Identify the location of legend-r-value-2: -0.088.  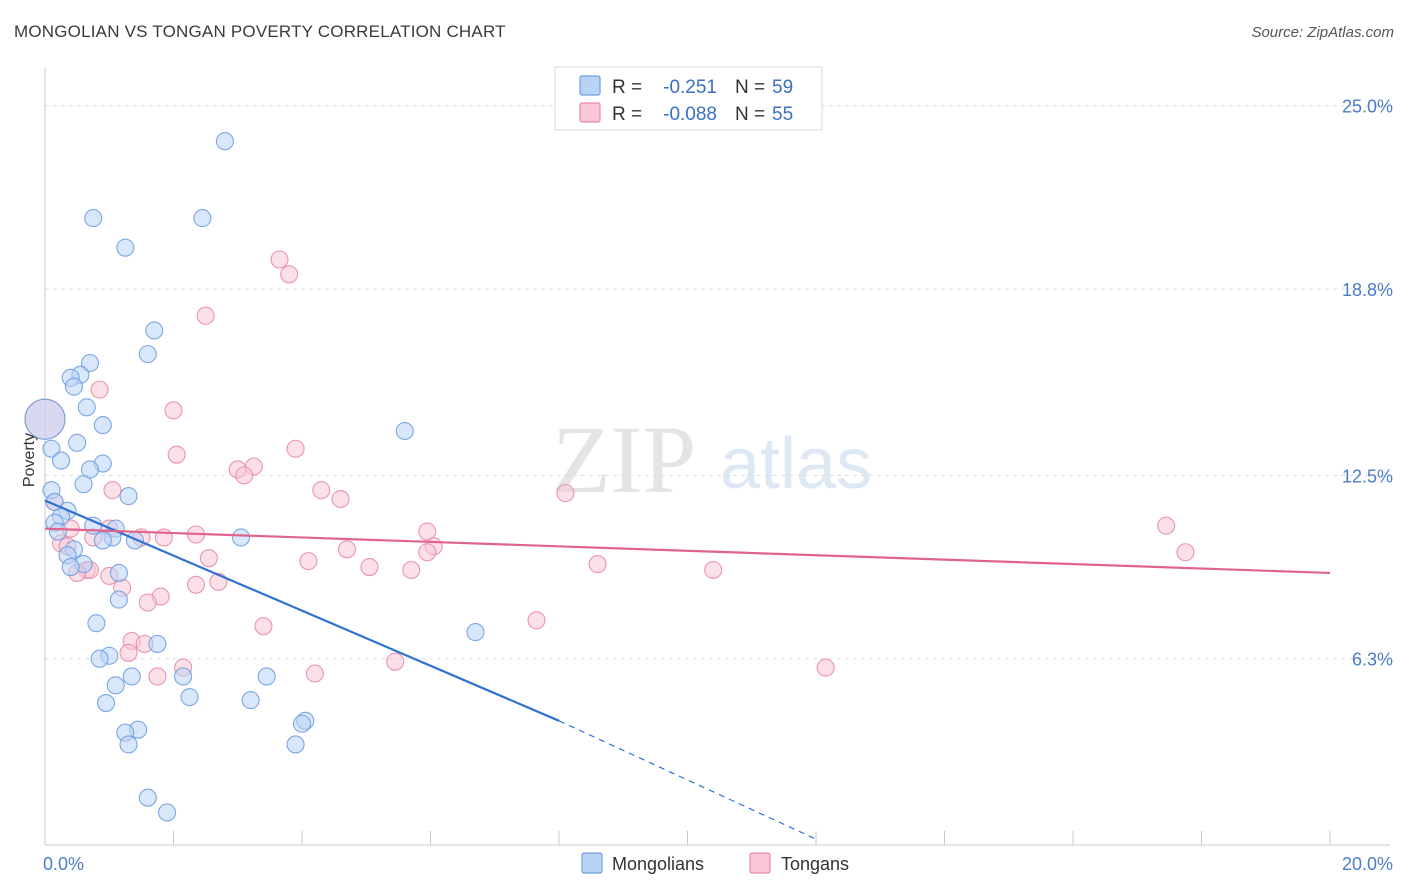
(690, 114).